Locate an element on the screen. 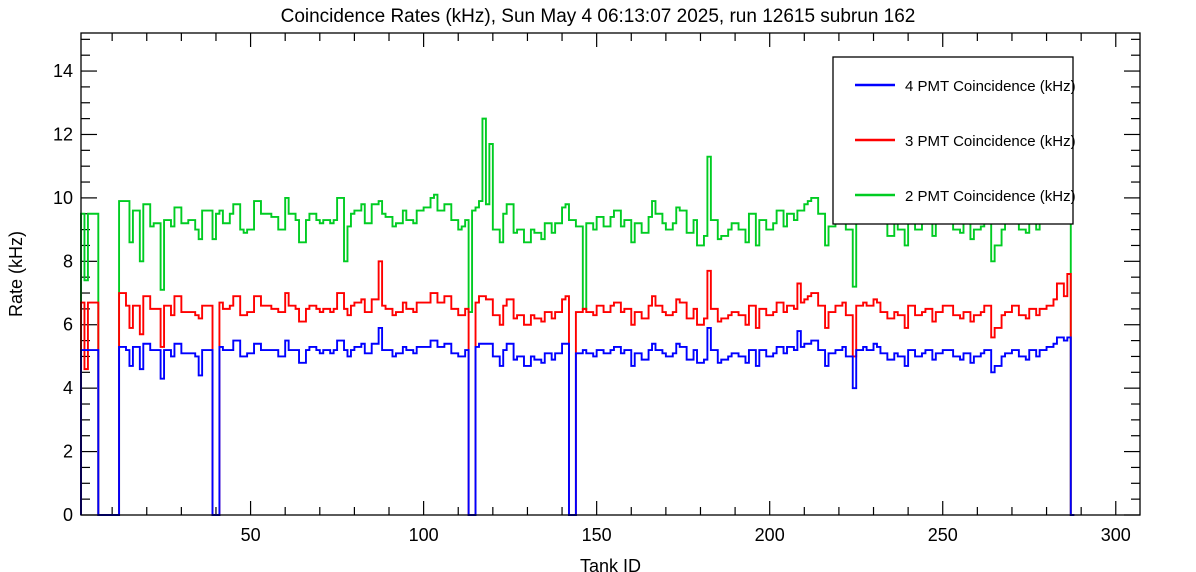  y-tick-label: 4 is located at coordinates (68, 388).